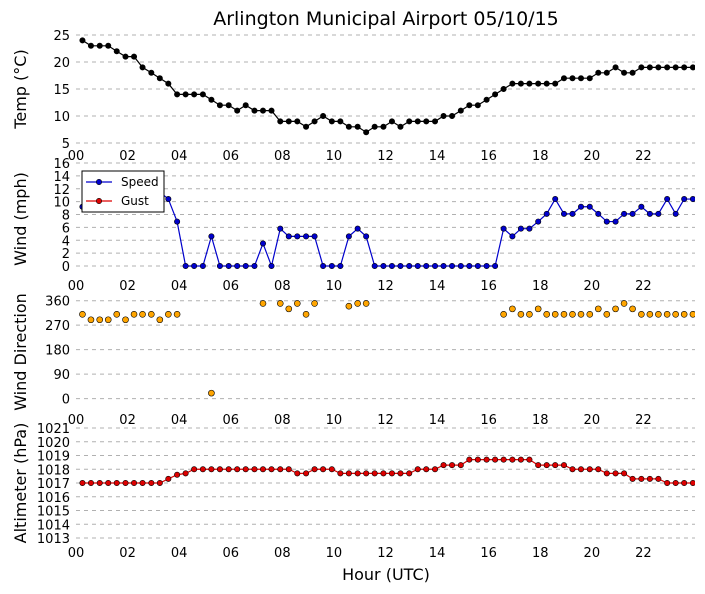 The height and width of the screenshot is (594, 705). I want to click on series-line, so click(387, 86).